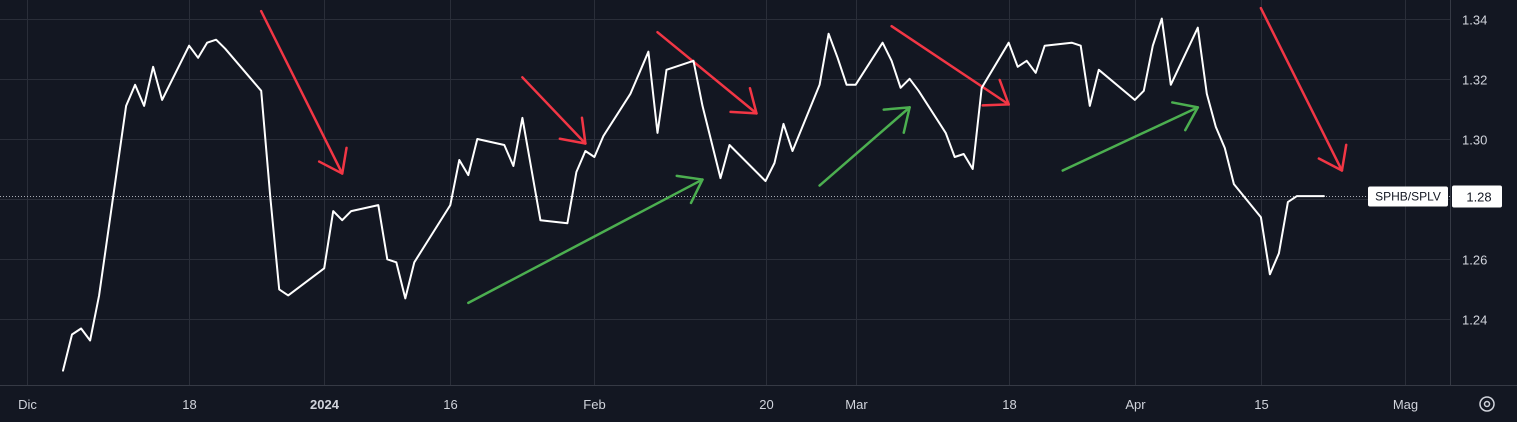  I want to click on series-label-tag-bg, so click(1408, 196).